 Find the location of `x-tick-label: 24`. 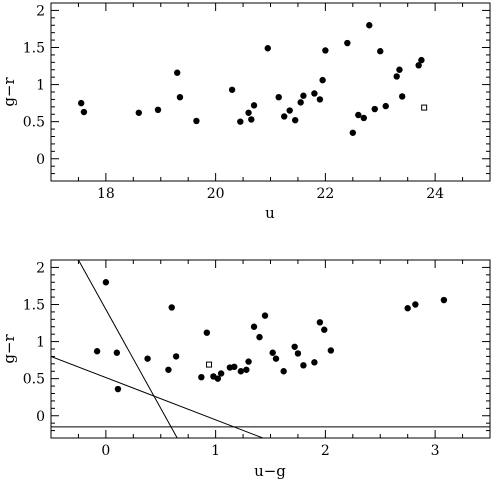

x-tick-label: 24 is located at coordinates (435, 194).